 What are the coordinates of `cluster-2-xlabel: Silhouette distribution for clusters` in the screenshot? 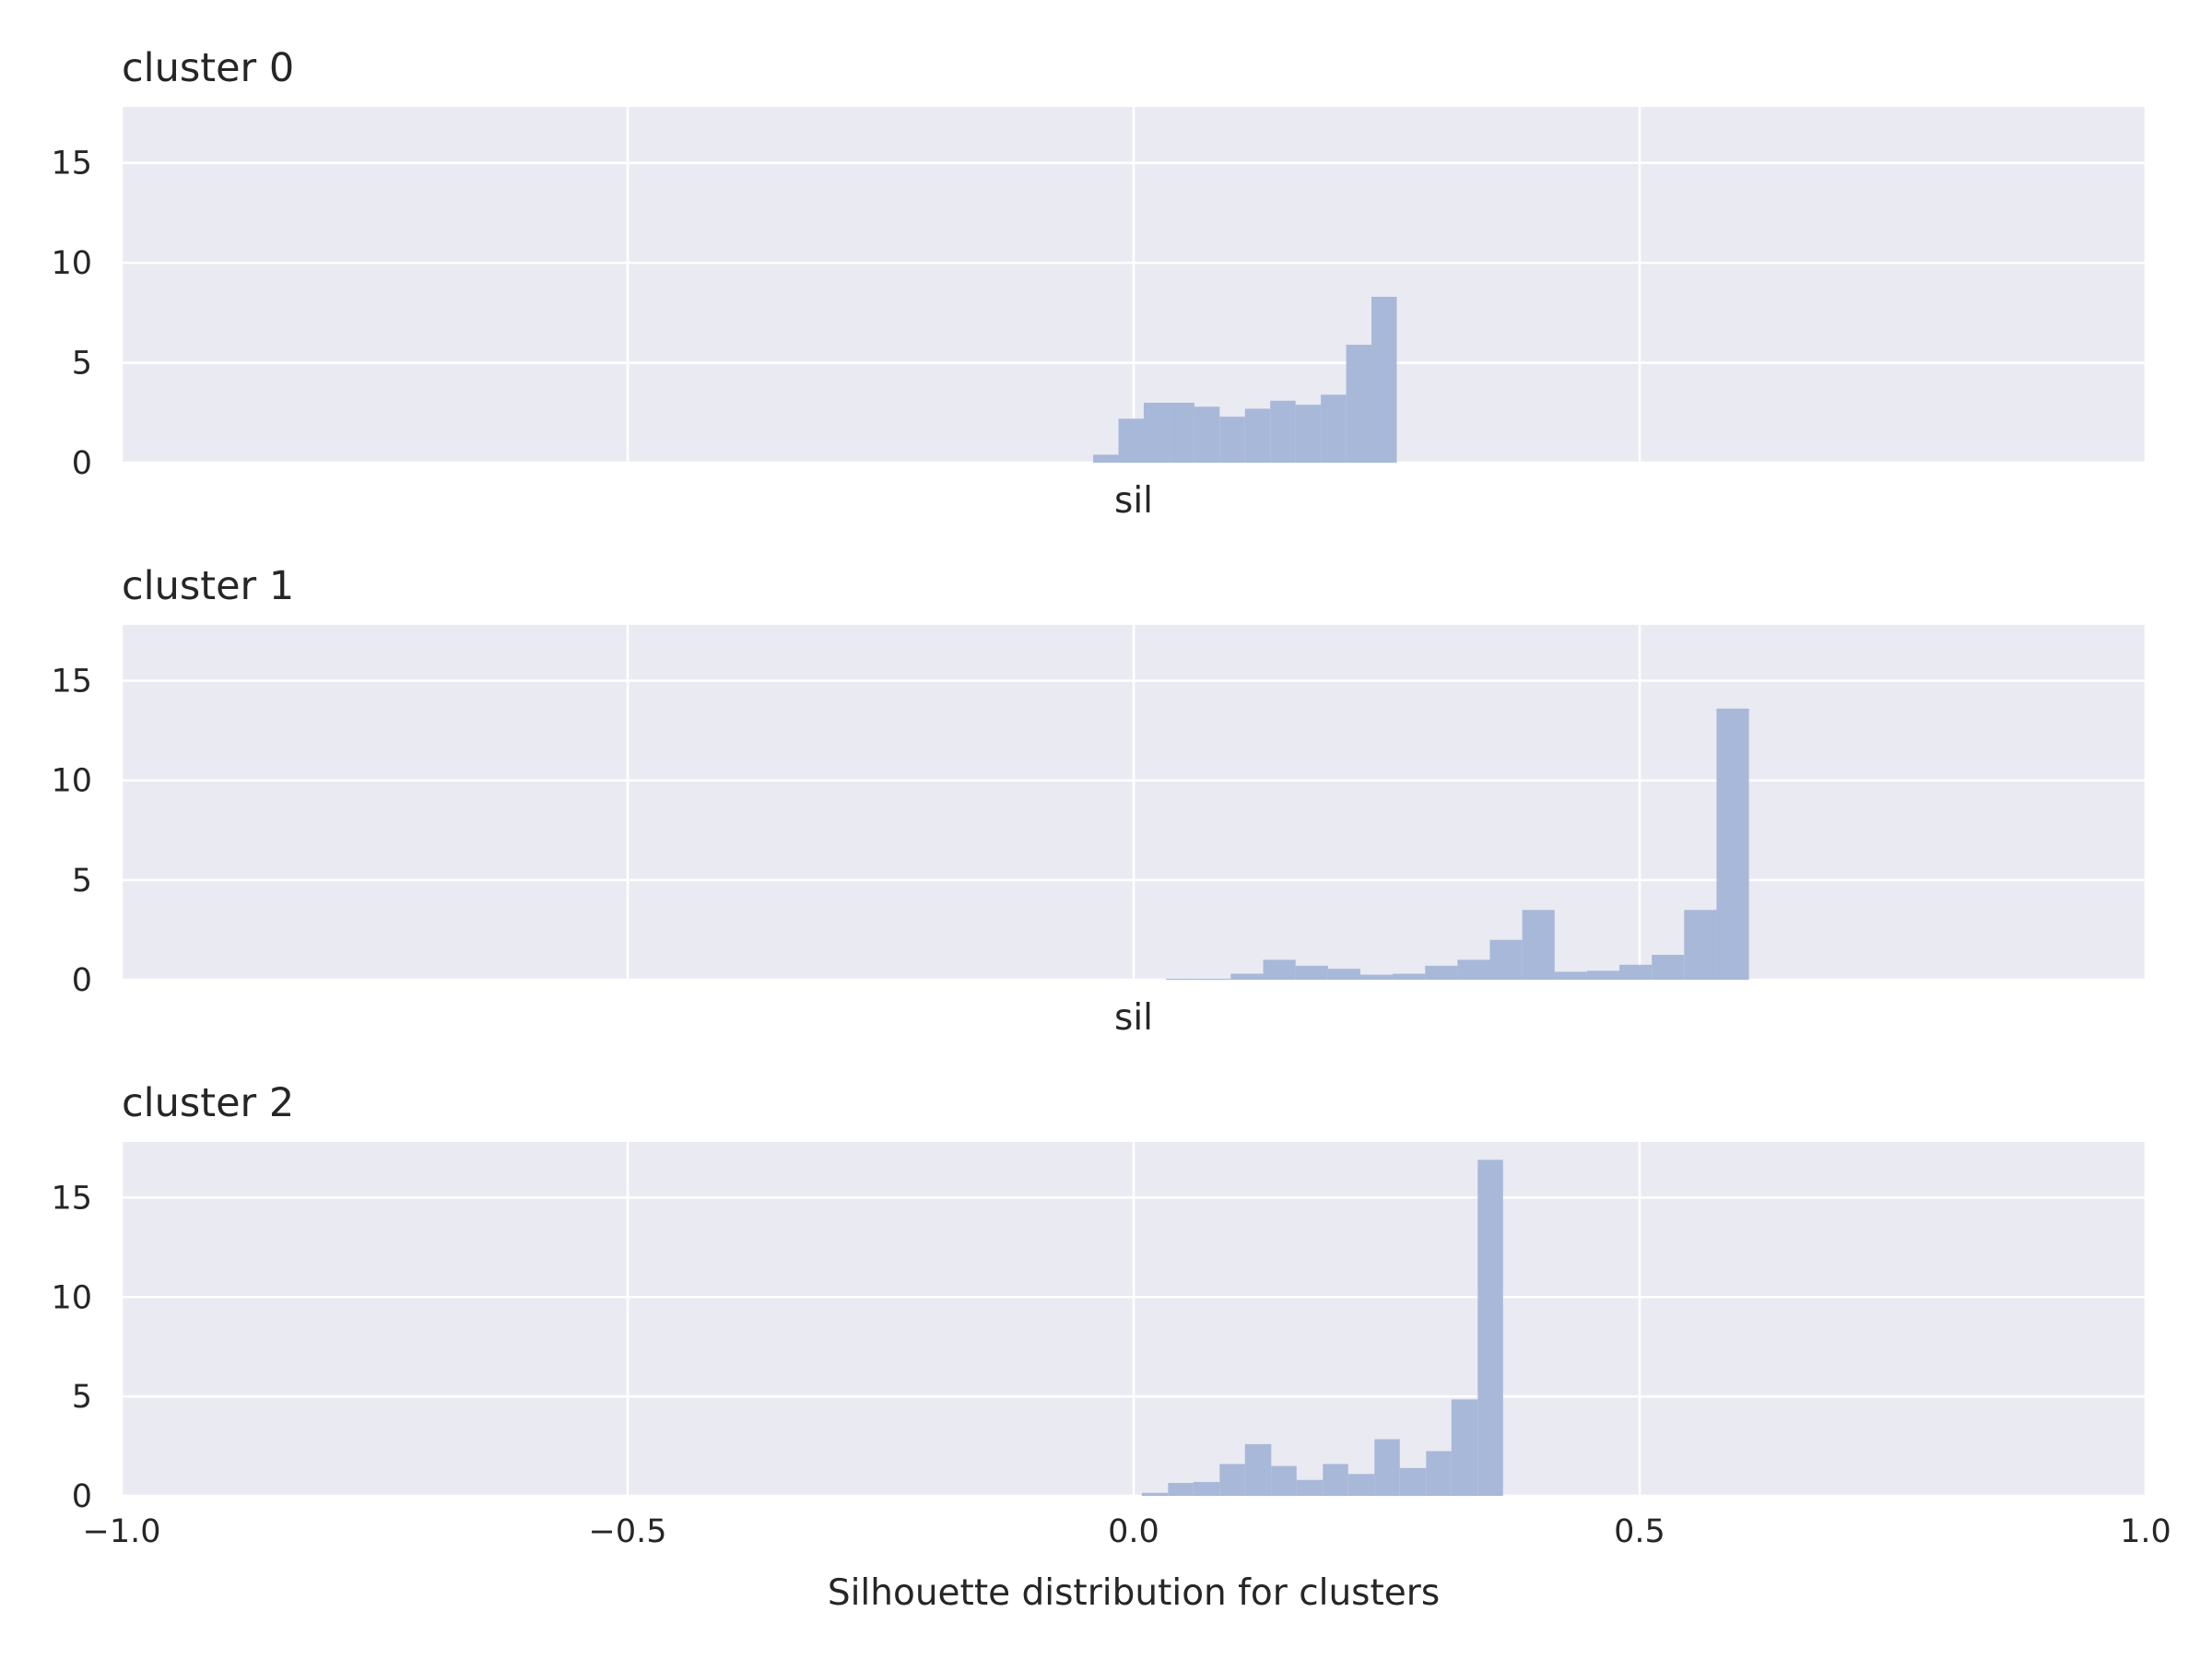 It's located at (1134, 1593).